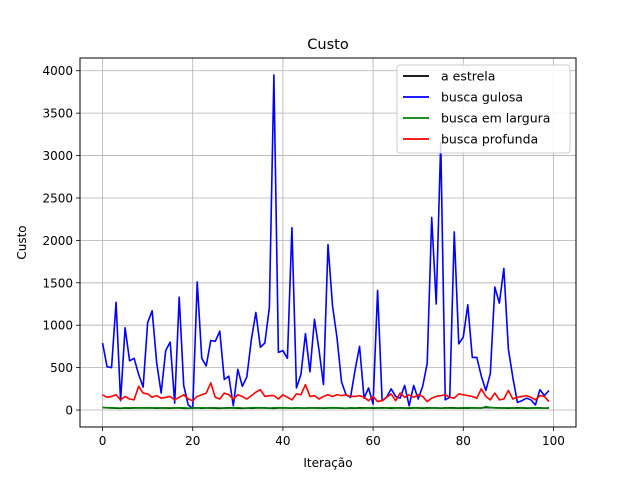  What do you see at coordinates (463, 441) in the screenshot?
I see `x-tick-label: 80` at bounding box center [463, 441].